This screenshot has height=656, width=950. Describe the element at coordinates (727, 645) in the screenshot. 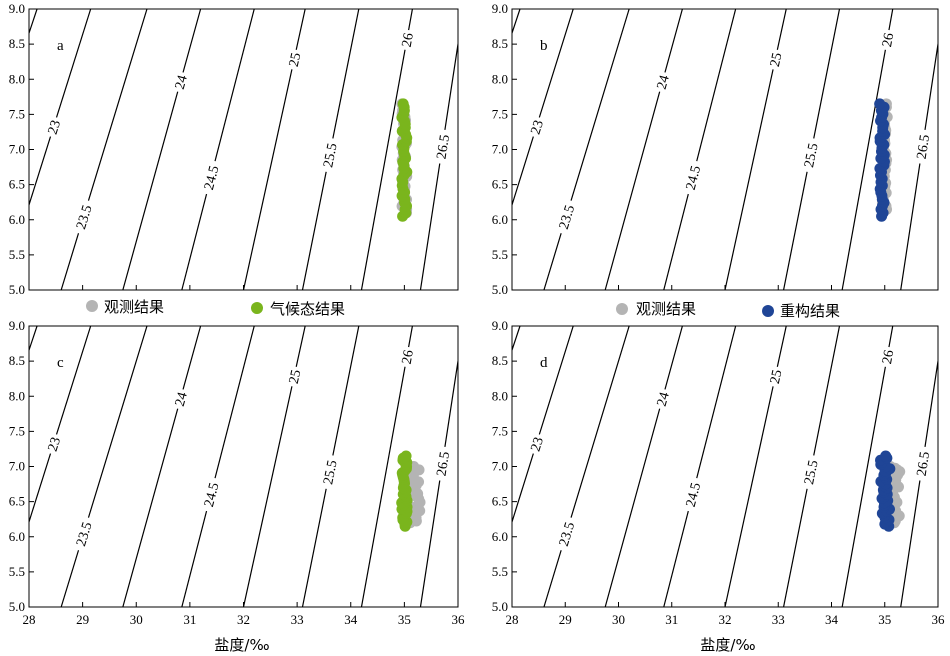

I see `x-axis-label-right: 盐度/‰` at that location.